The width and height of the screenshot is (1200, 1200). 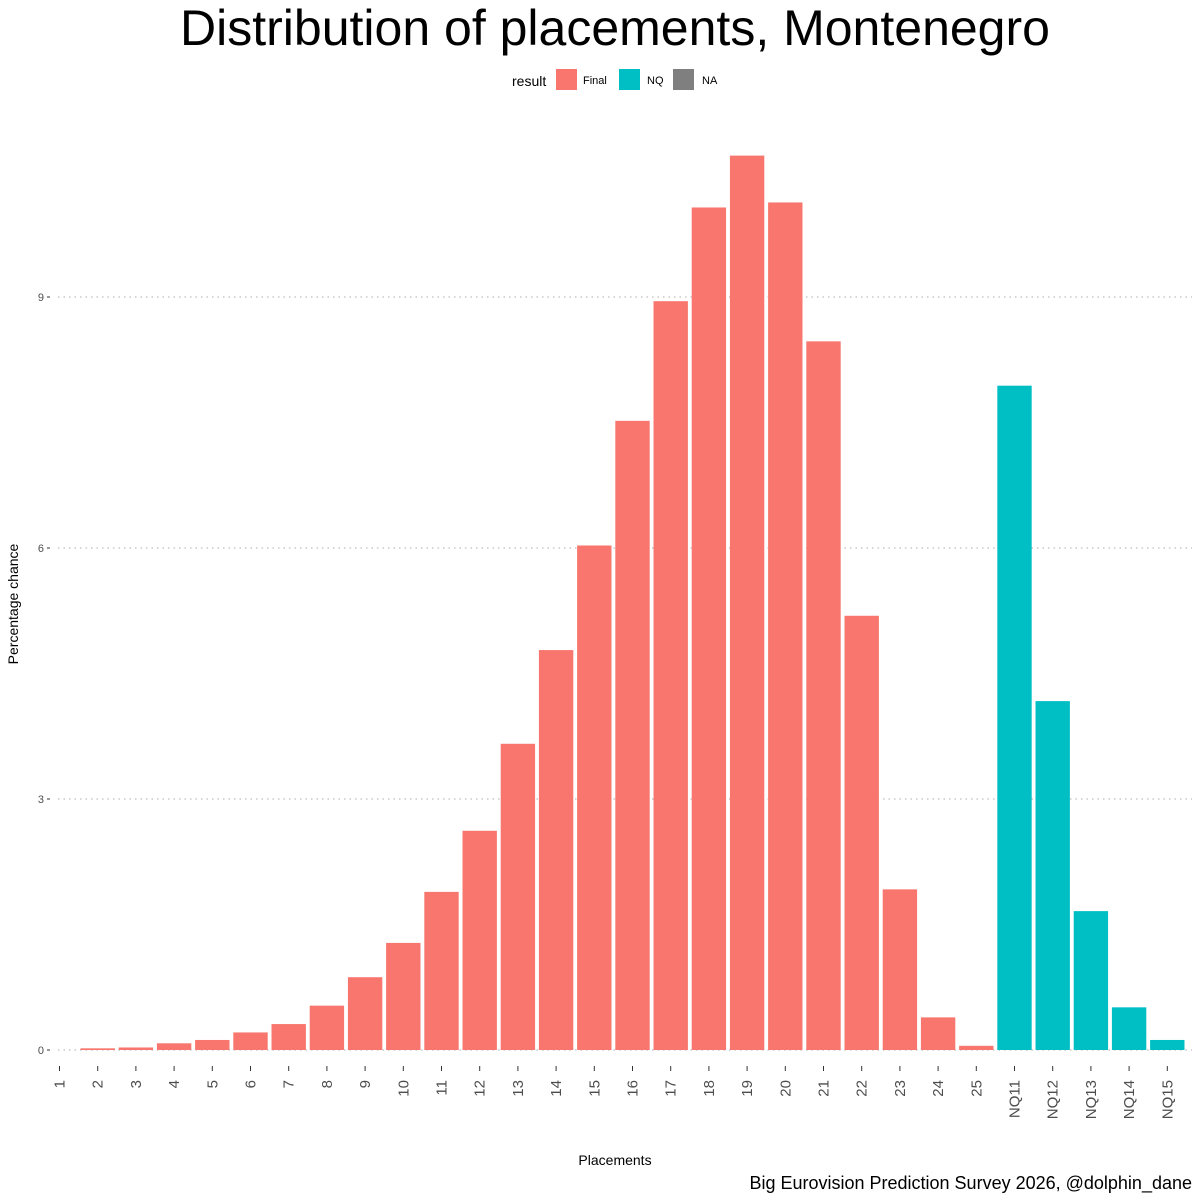 I want to click on x-tick-label: NQ12, so click(x=1053, y=1099).